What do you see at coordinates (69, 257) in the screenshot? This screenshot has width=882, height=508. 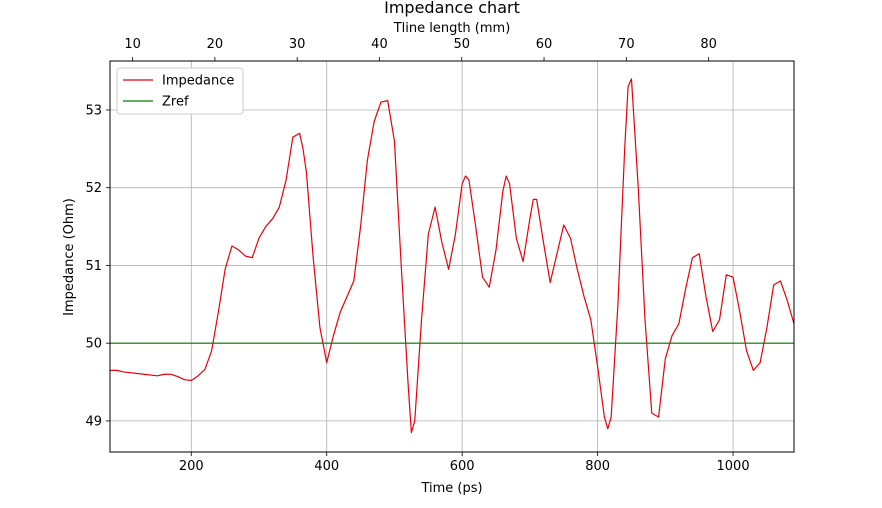 I see `y-axis-label: Impedance (Ohm)` at bounding box center [69, 257].